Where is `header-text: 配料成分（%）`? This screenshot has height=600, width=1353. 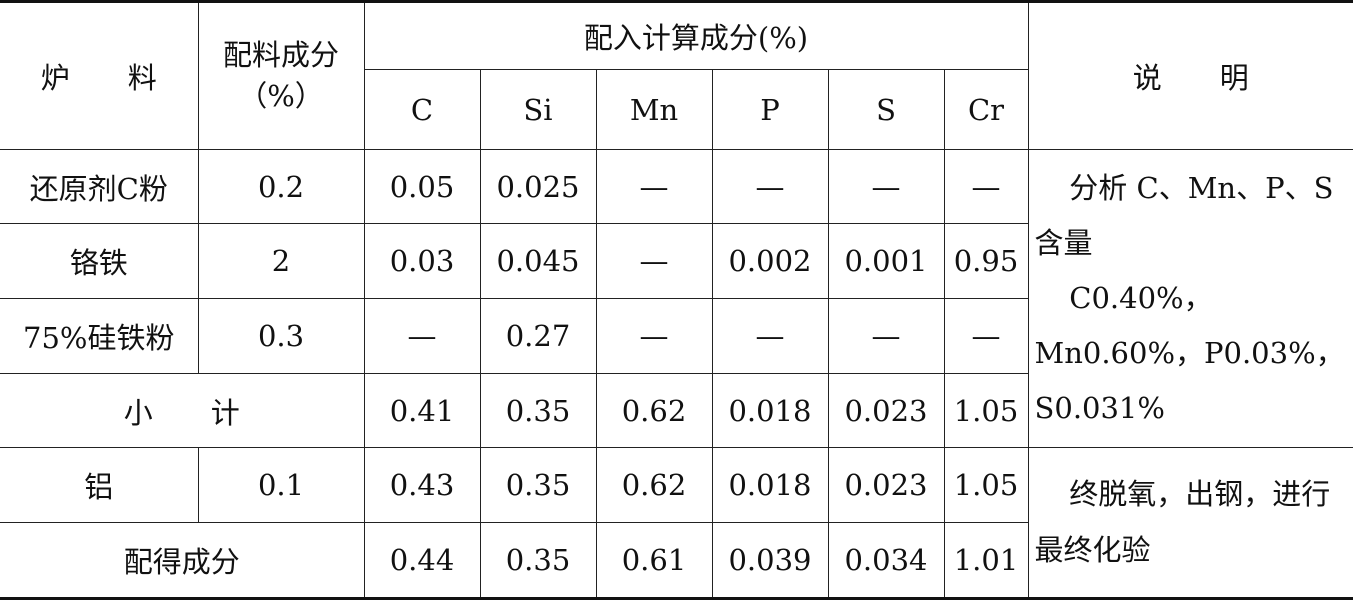 header-text: 配料成分（%） is located at coordinates (280, 75).